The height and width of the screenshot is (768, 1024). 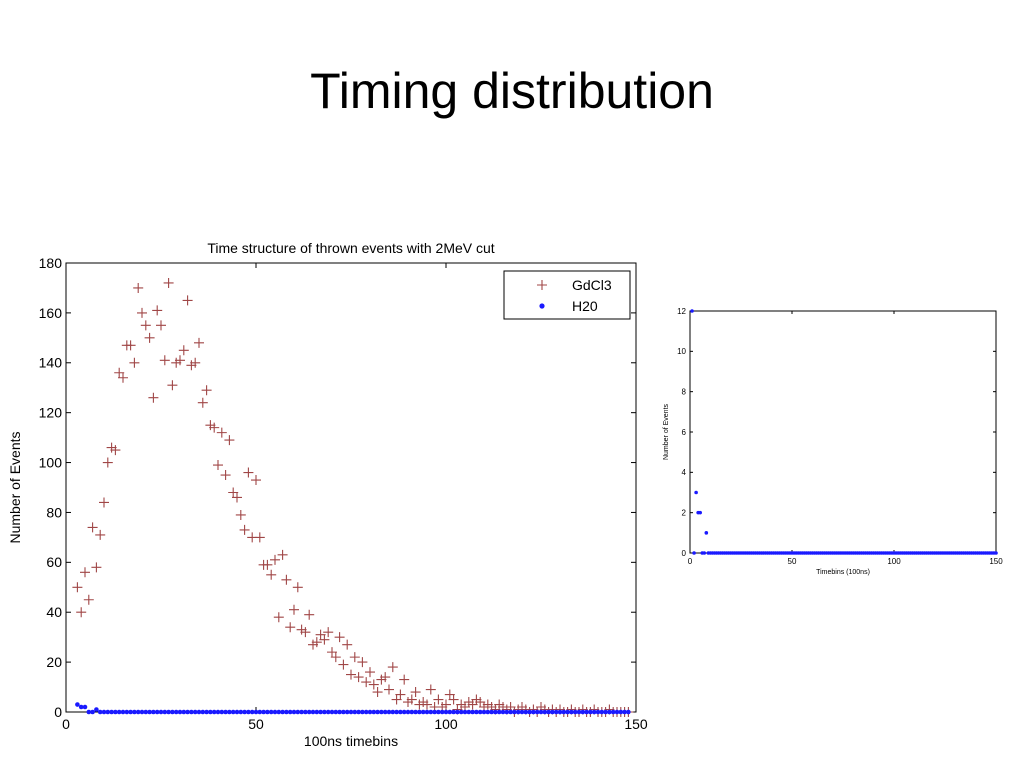 I want to click on y-tick-label: 8, so click(x=684, y=391).